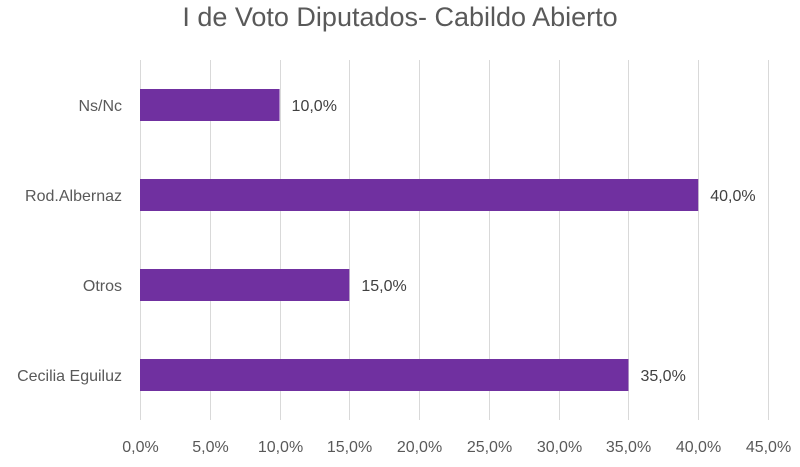 The height and width of the screenshot is (467, 800). What do you see at coordinates (102, 286) in the screenshot?
I see `category-label: Otros` at bounding box center [102, 286].